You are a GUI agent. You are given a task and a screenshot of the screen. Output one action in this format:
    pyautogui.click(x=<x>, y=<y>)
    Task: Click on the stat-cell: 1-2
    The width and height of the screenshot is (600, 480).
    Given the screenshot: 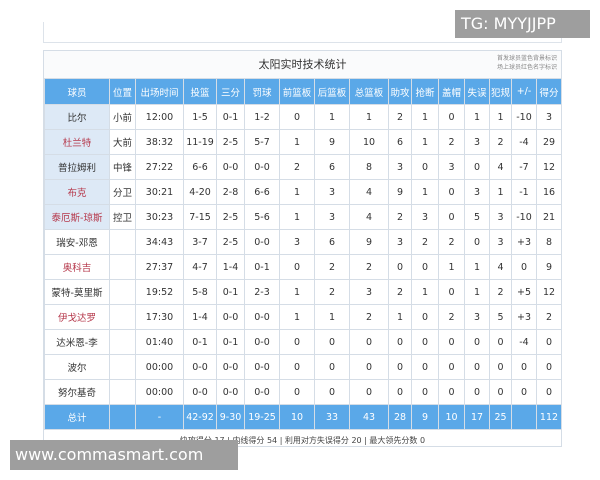 What is the action you would take?
    pyautogui.click(x=262, y=117)
    